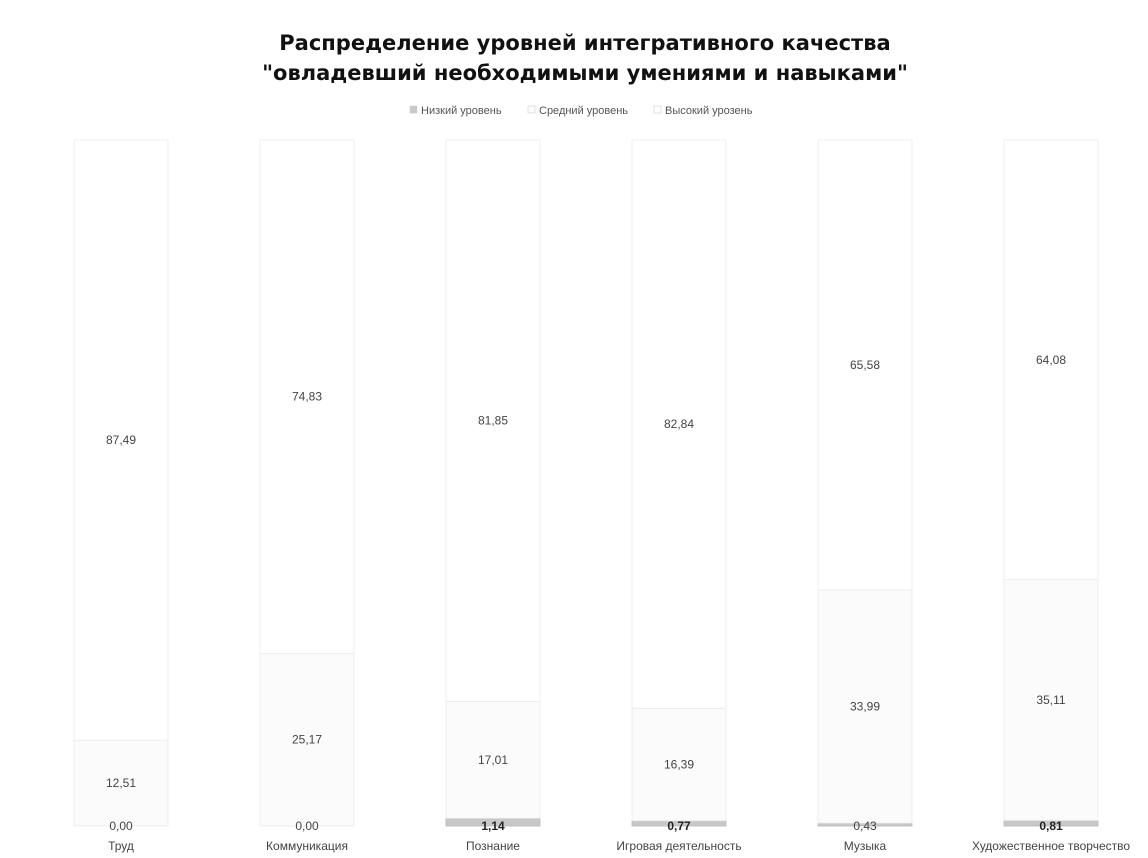  I want to click on value-label-4-0: 0,43, so click(865, 826).